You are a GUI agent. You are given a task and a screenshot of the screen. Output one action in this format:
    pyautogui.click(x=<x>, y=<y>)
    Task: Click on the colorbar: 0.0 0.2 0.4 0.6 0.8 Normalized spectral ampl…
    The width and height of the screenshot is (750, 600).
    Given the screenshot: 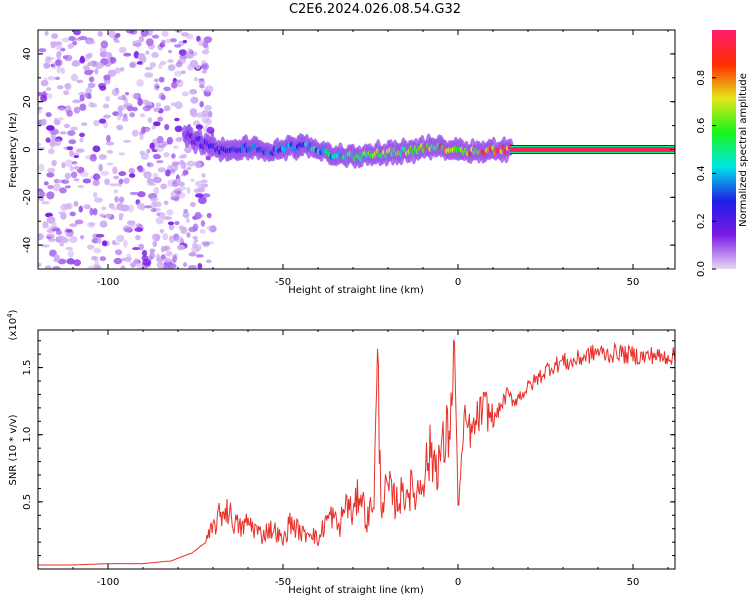 What is the action you would take?
    pyautogui.click(x=722, y=153)
    